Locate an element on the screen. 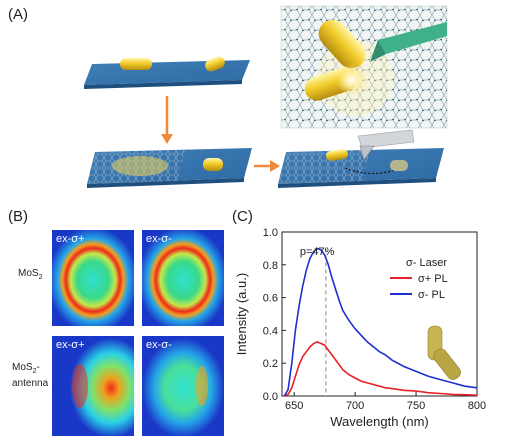 This screenshot has height=445, width=516. x-tick-label: 650 is located at coordinates (294, 406).